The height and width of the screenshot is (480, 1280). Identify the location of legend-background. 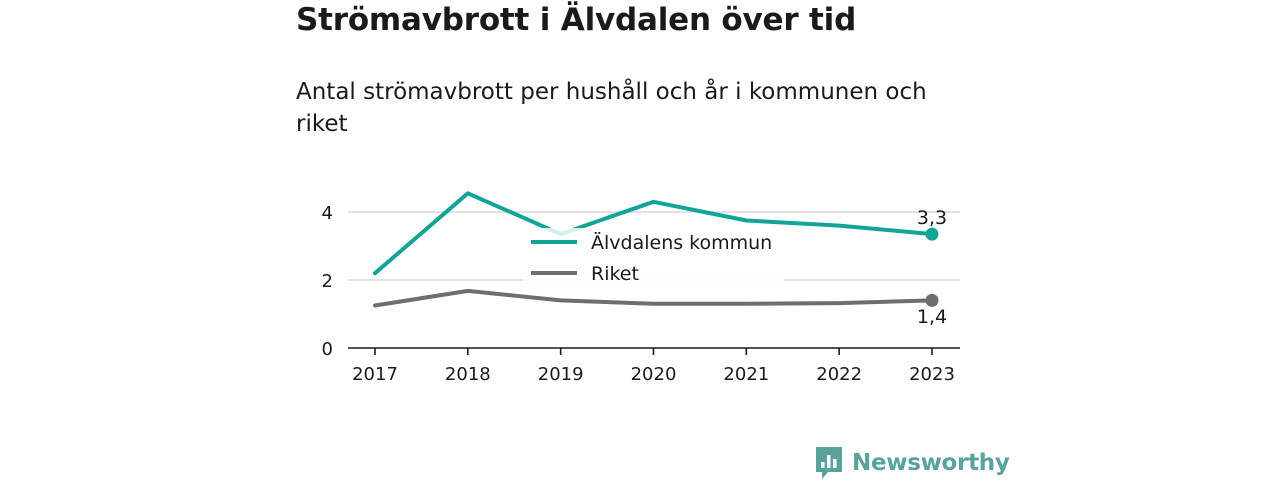
(653, 259).